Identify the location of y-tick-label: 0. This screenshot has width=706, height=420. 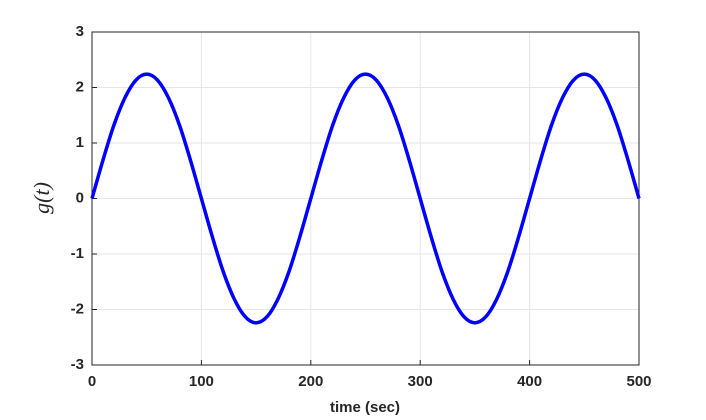
(80, 197).